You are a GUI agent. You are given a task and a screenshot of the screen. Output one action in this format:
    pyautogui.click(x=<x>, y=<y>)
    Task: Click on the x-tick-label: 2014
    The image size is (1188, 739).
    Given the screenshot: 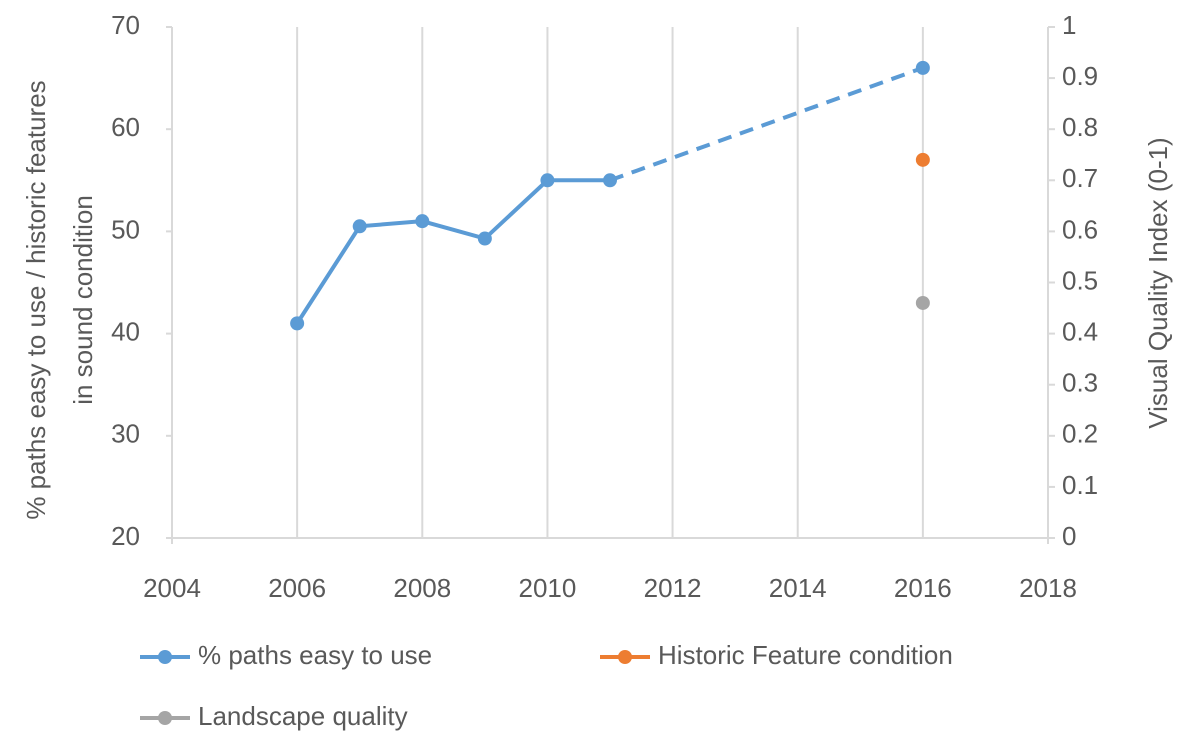 What is the action you would take?
    pyautogui.click(x=798, y=588)
    